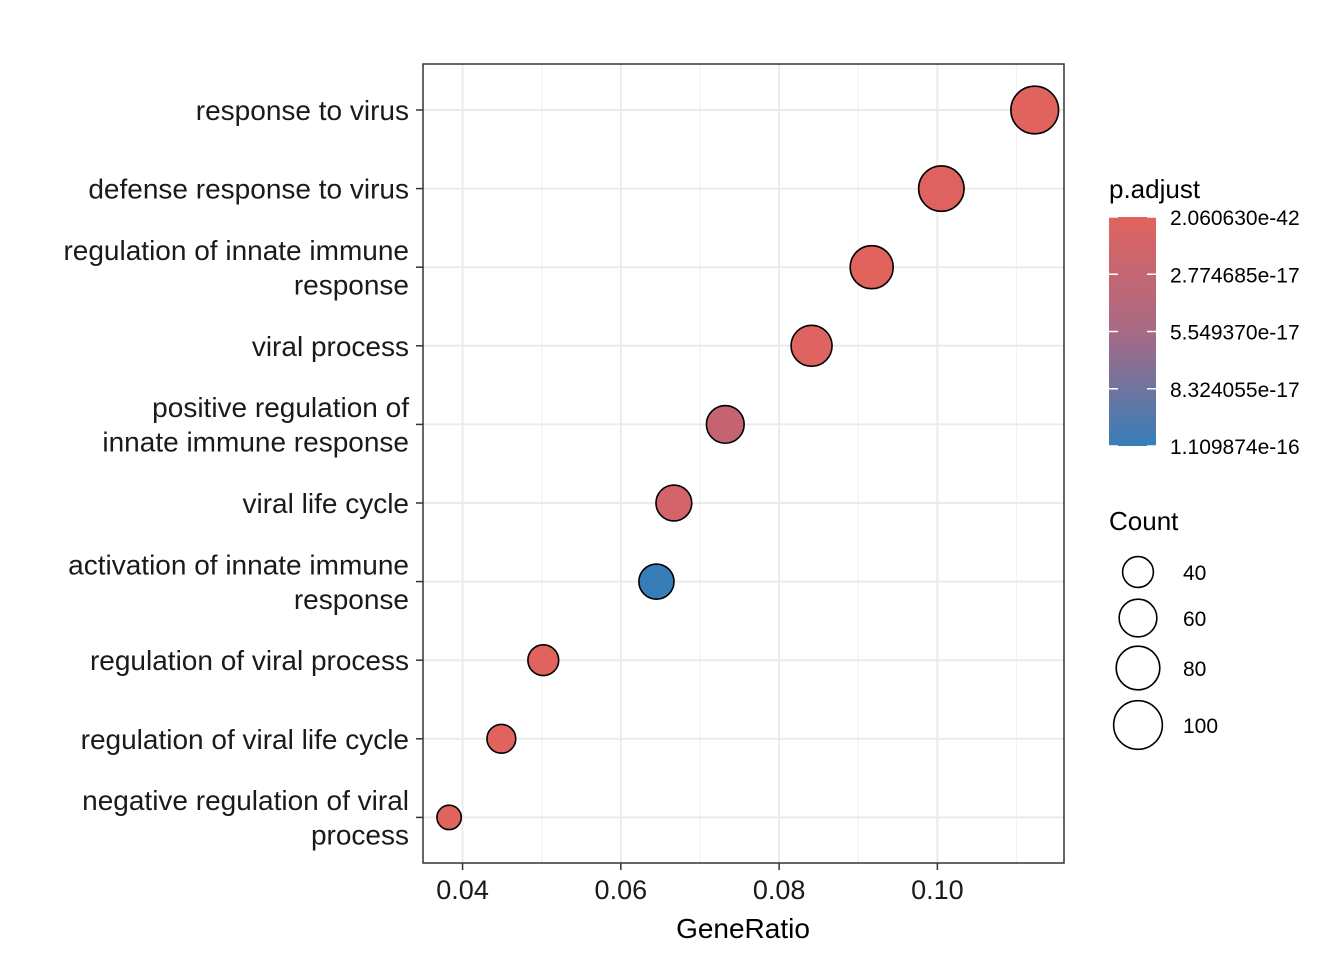 The image size is (1344, 960). I want to click on y-tick-label: regulation of viral process, so click(249, 660).